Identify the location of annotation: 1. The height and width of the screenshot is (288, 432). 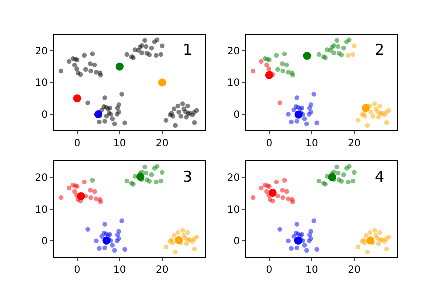
(188, 50).